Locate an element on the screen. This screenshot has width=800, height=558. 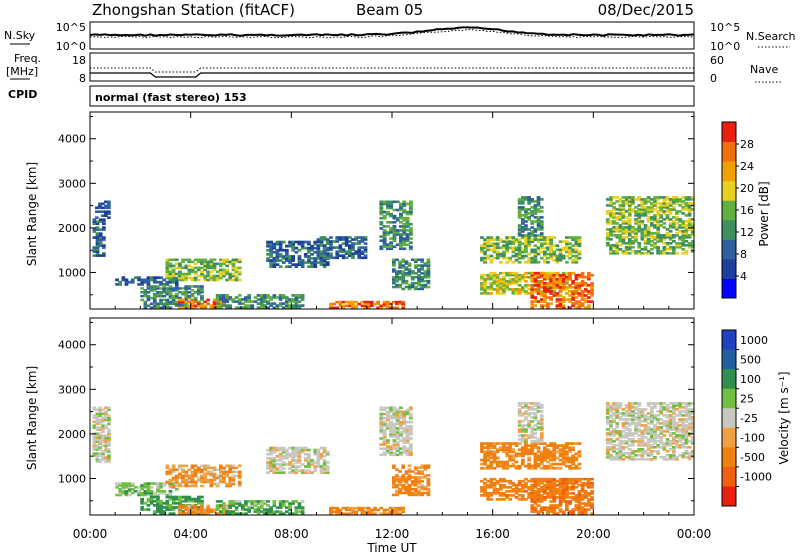
freq-tick-high: 18 is located at coordinates (79, 60).